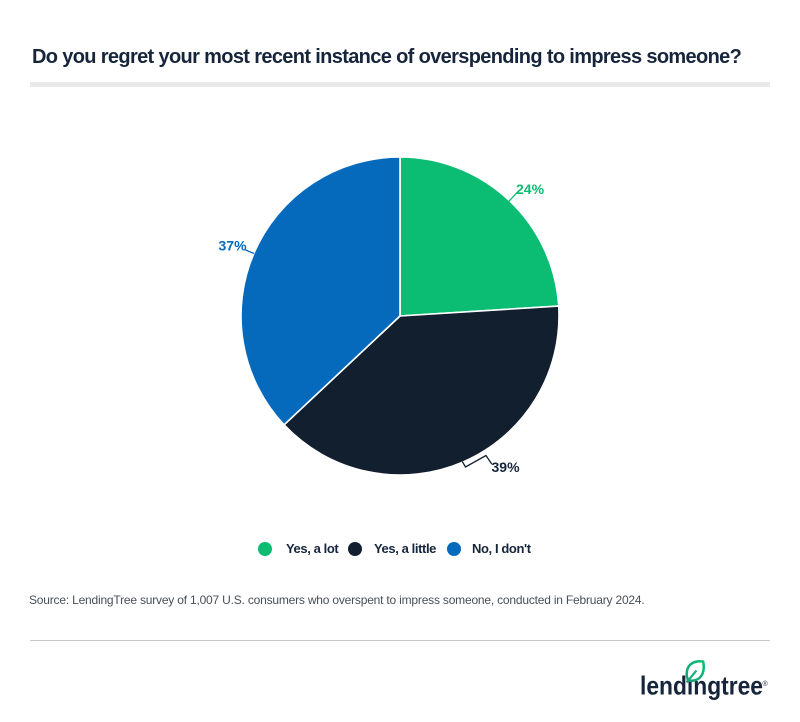 The width and height of the screenshot is (800, 722). I want to click on svg-text: 39%, so click(506, 467).